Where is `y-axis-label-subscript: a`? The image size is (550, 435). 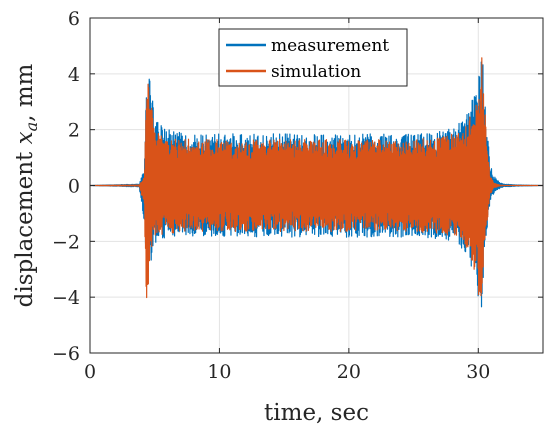 y-axis-label-subscript: a is located at coordinates (31, 127).